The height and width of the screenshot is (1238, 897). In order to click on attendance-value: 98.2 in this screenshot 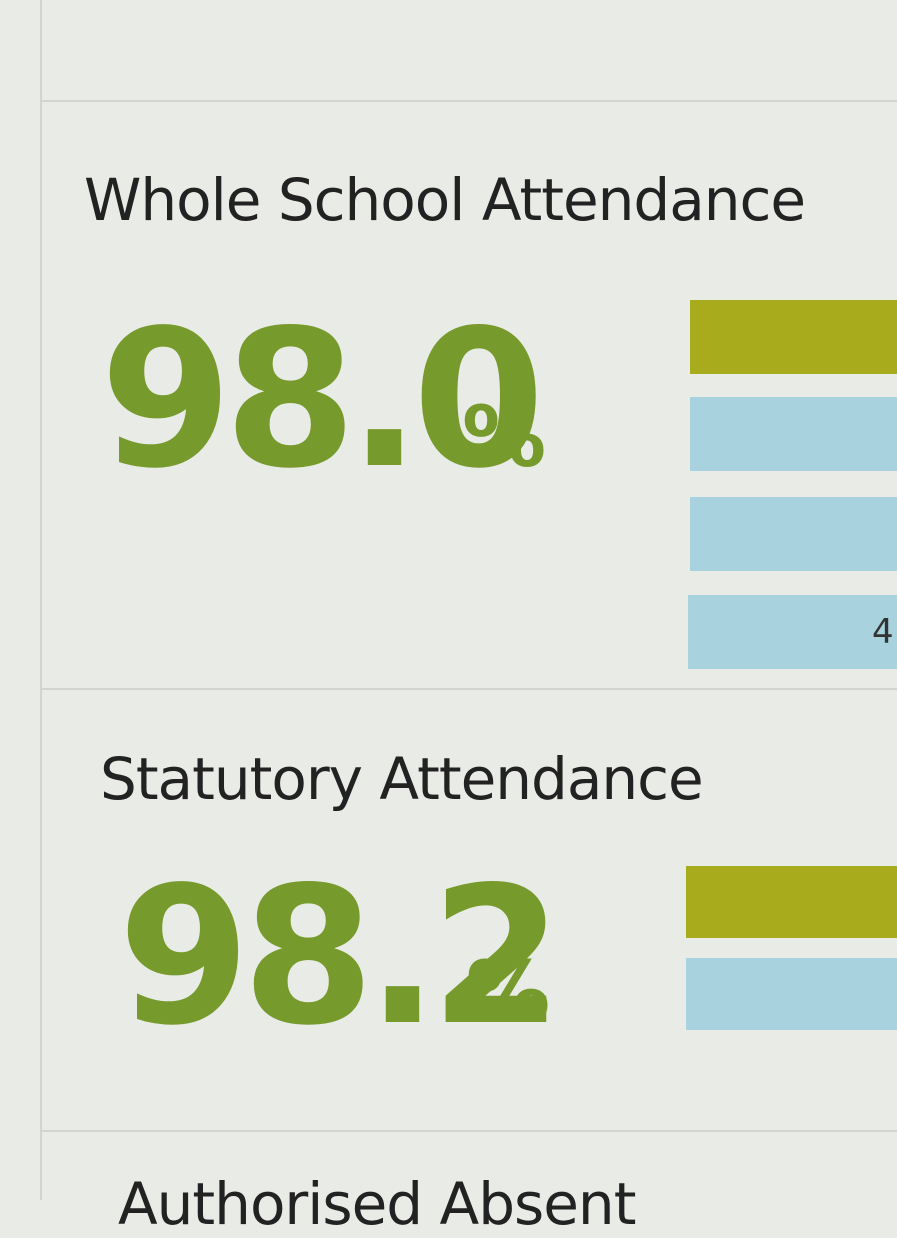, I will do `click(340, 956)`.